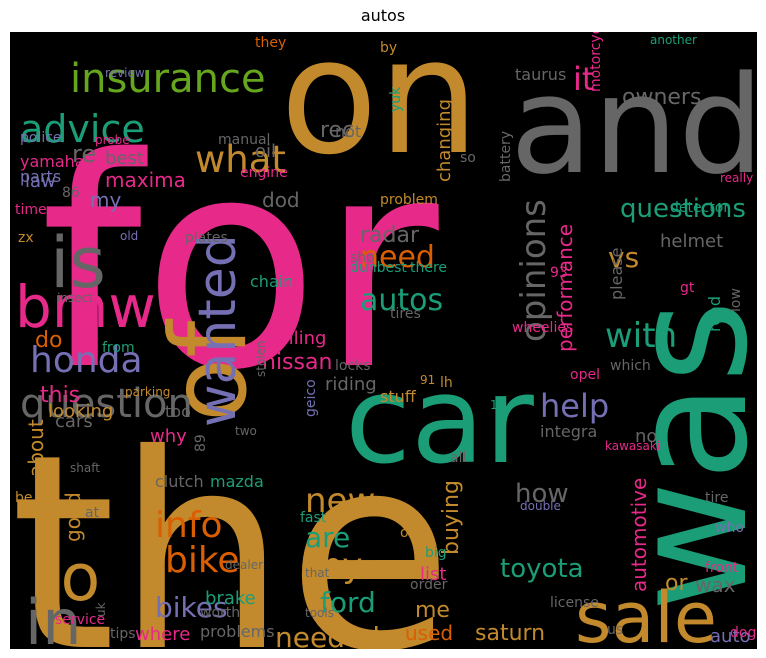 The width and height of the screenshot is (766, 658). Describe the element at coordinates (331, 566) in the screenshot. I see `cloud-word-any: any` at that location.